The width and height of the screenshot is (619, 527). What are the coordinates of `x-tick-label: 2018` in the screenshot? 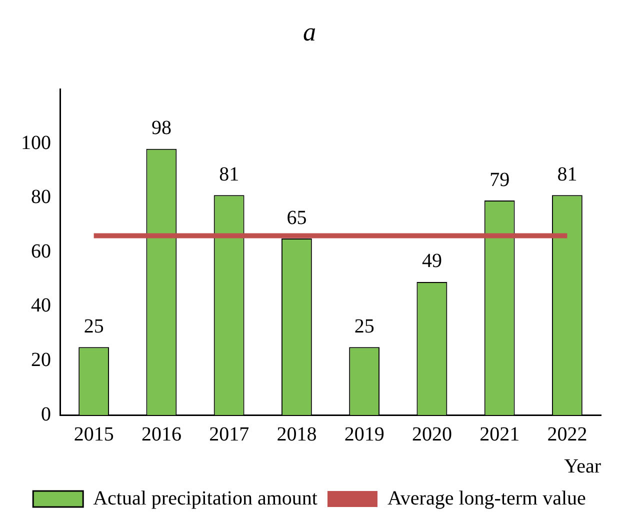 It's located at (296, 434).